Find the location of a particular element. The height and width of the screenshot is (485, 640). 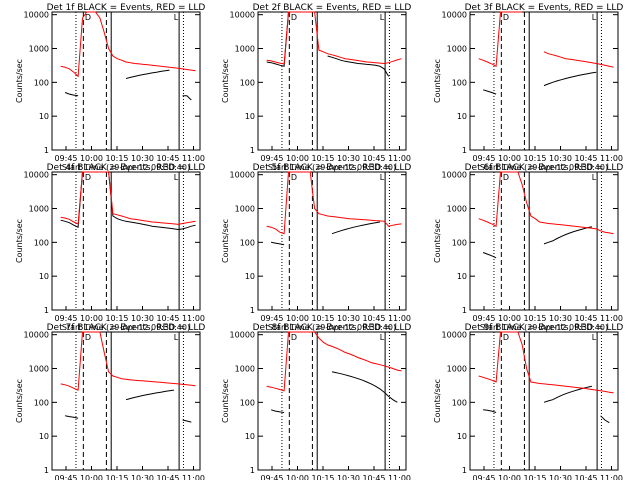

panel-title: Det 8f BLACK = Events, RED = LLD is located at coordinates (332, 328).